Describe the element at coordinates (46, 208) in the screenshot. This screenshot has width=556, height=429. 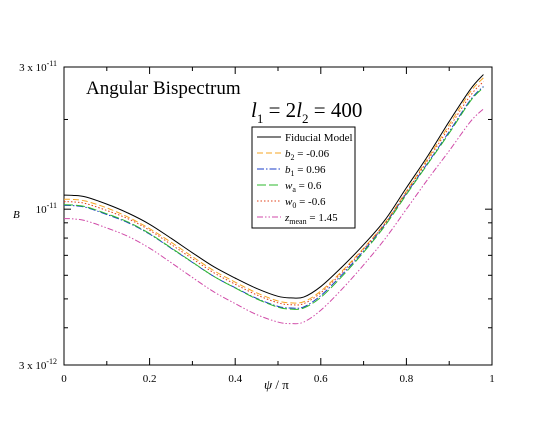
I see `y-tick-label: 10-11` at that location.